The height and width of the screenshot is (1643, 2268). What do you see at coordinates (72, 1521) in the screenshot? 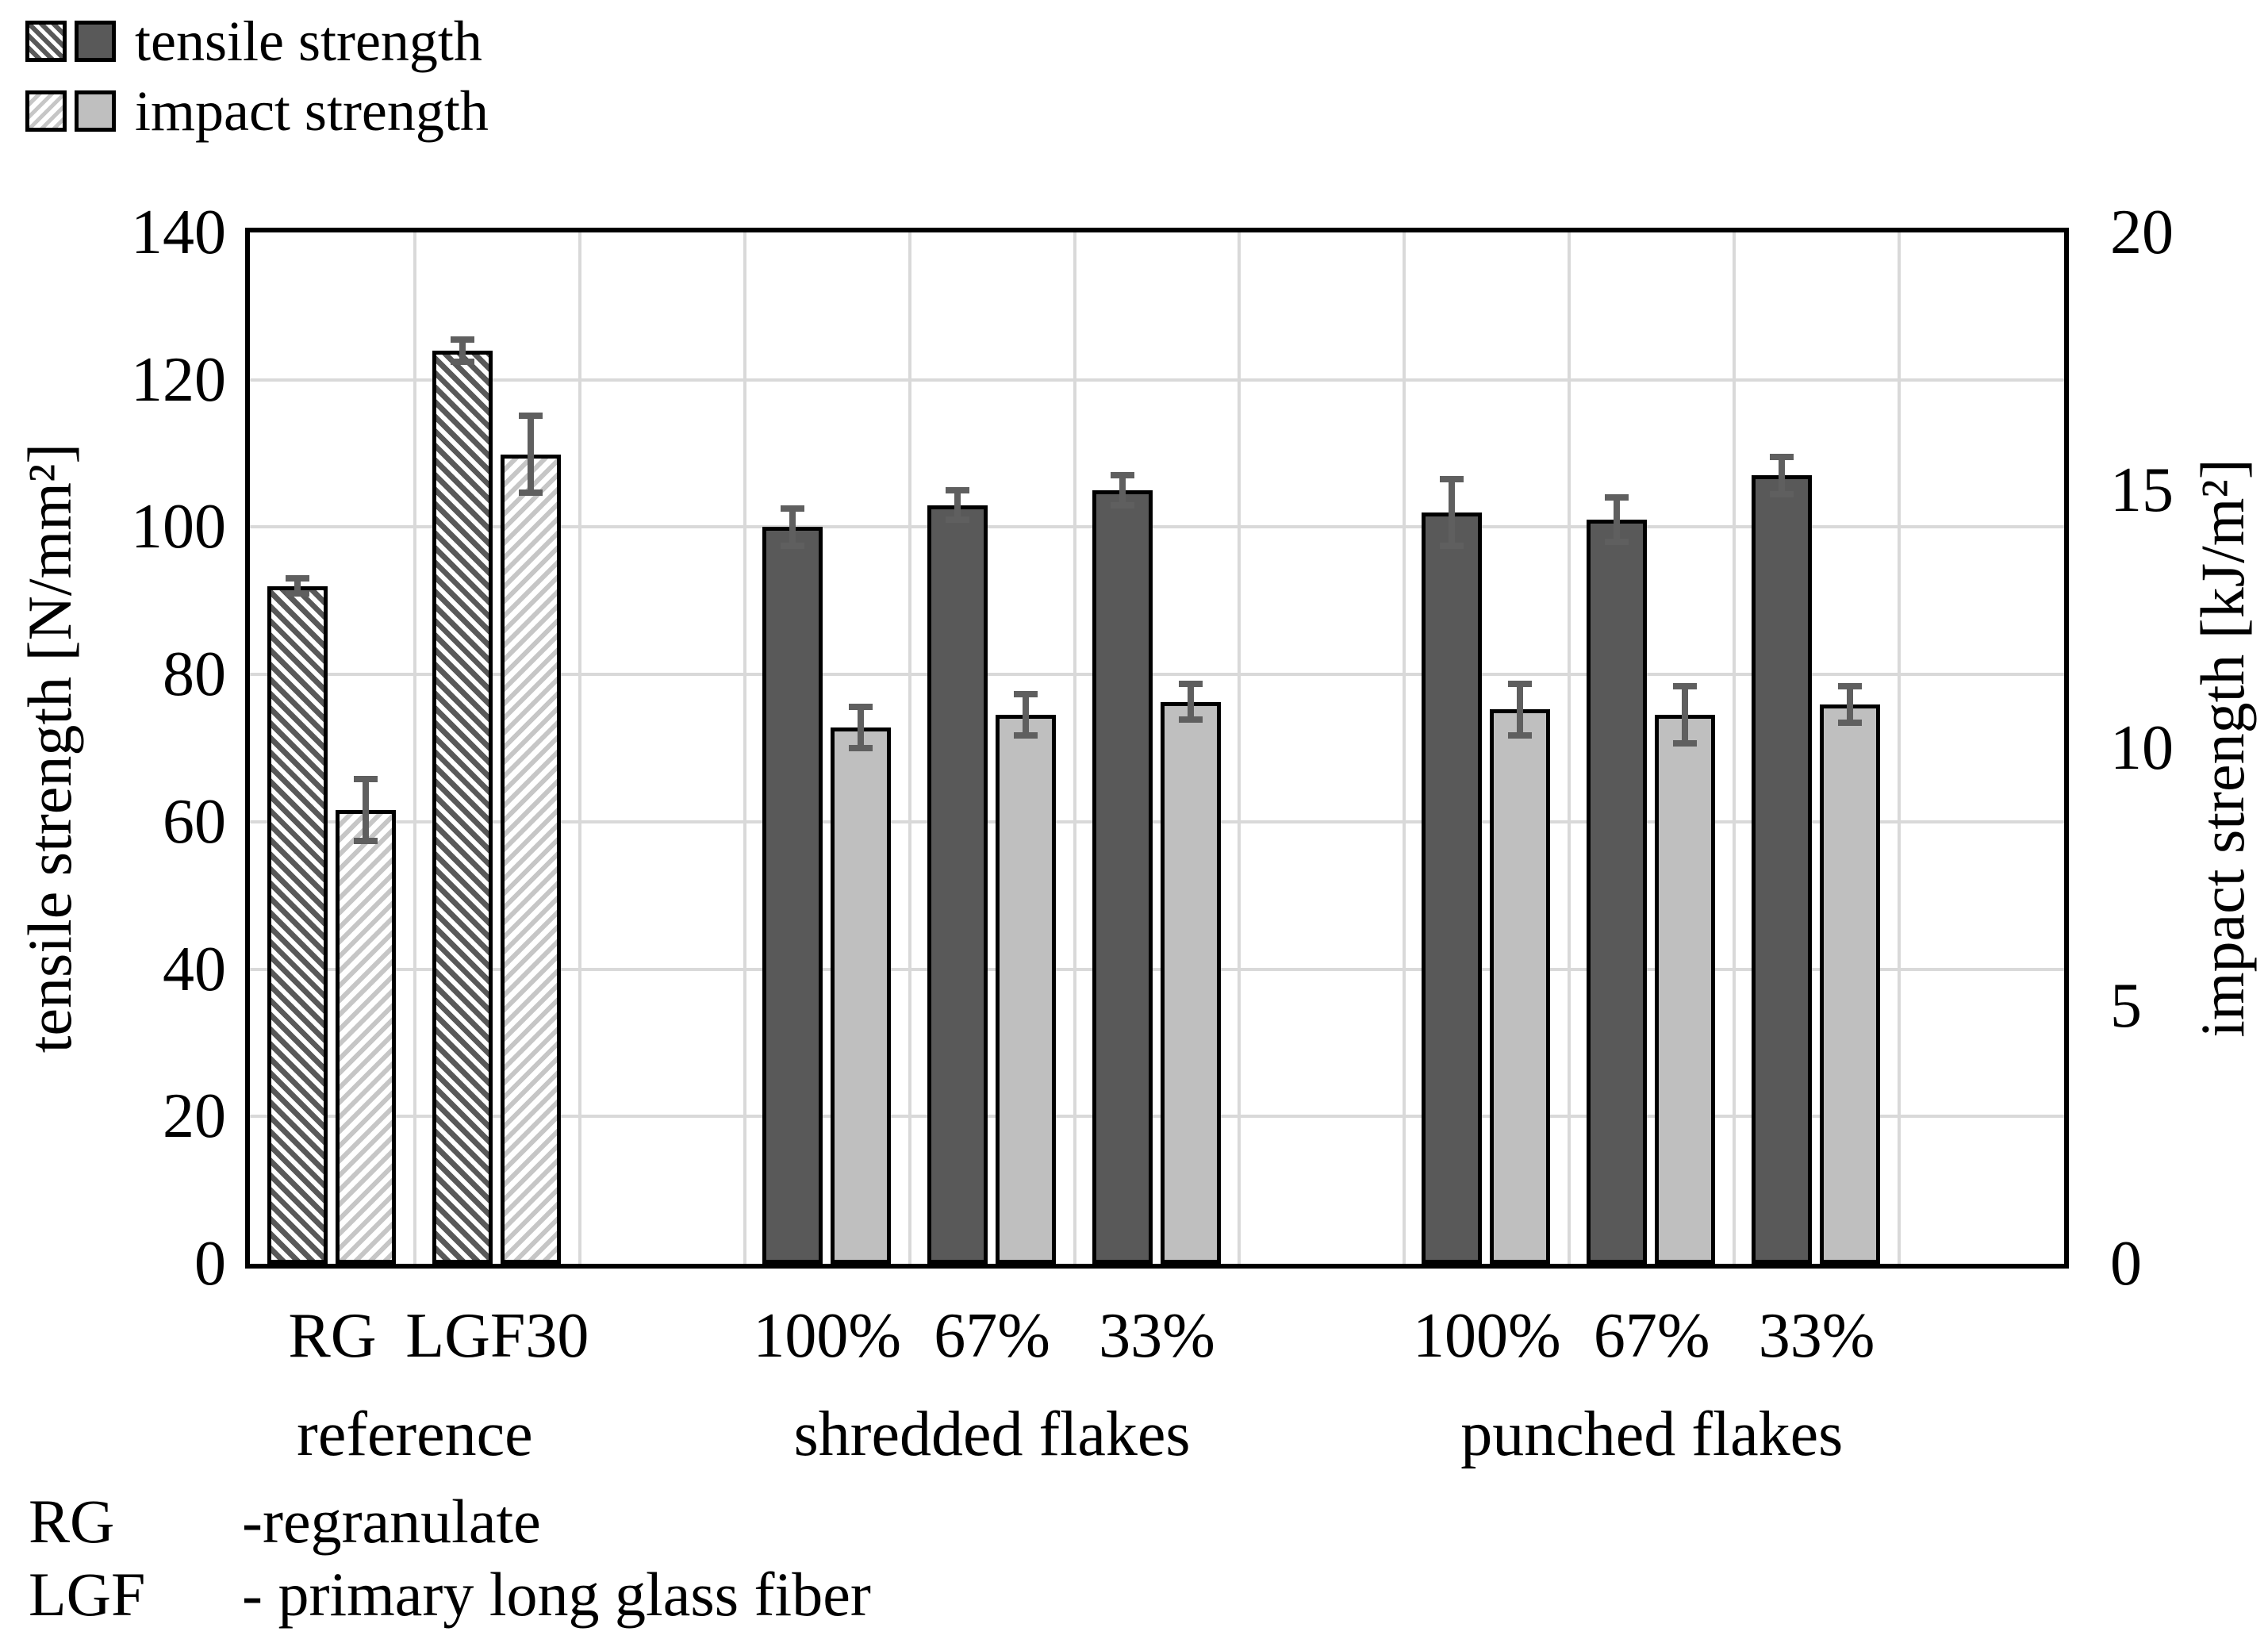
I see `footnote-term: RG` at bounding box center [72, 1521].